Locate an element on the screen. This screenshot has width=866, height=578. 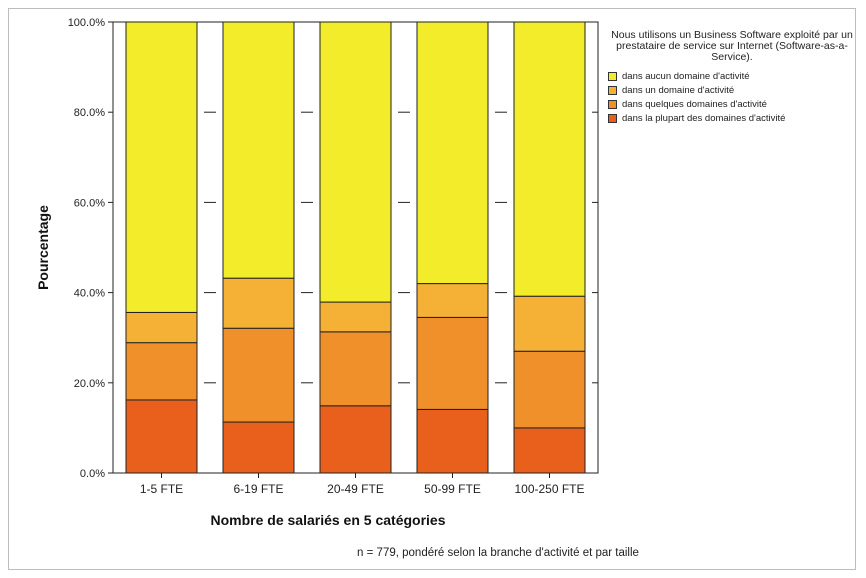
legend-label: dans quelques domaines d'activité is located at coordinates (694, 104).